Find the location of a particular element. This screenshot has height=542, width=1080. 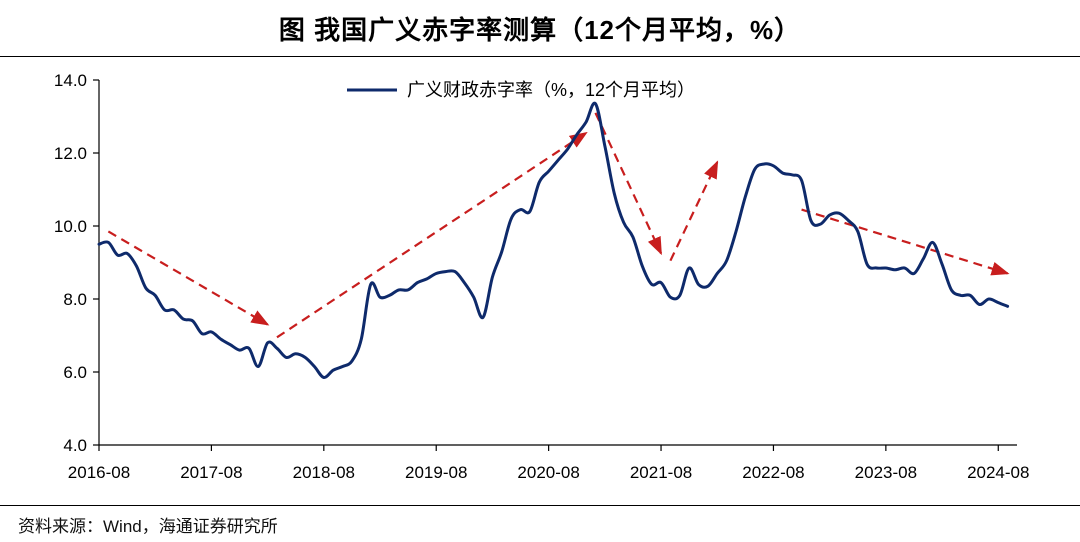

y-tick-label: 14.0 is located at coordinates (70, 80).